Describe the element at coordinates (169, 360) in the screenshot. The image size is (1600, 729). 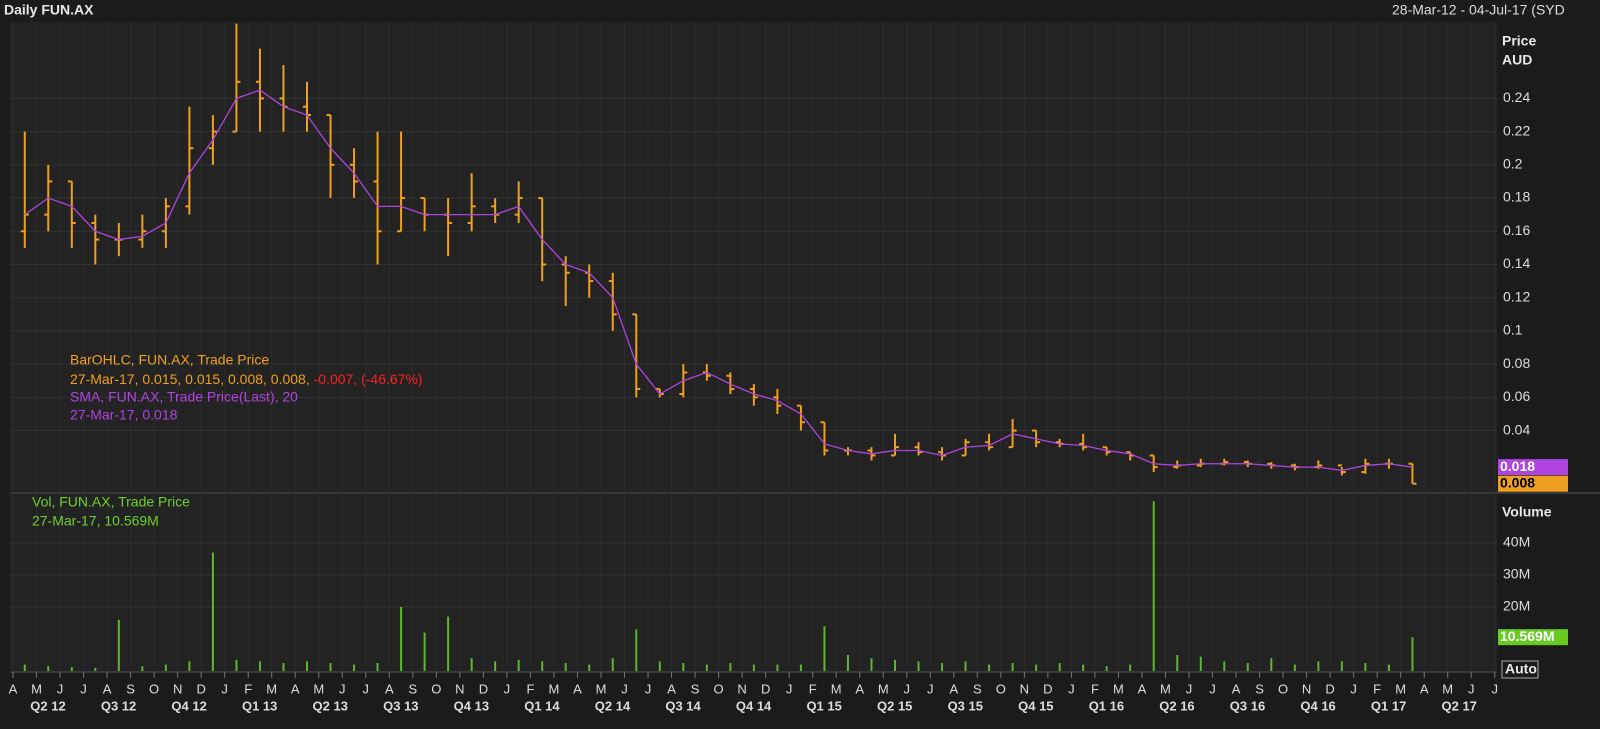
I see `legend-ohlc: BarOHLC, FUN.AX, Trade Price` at that location.